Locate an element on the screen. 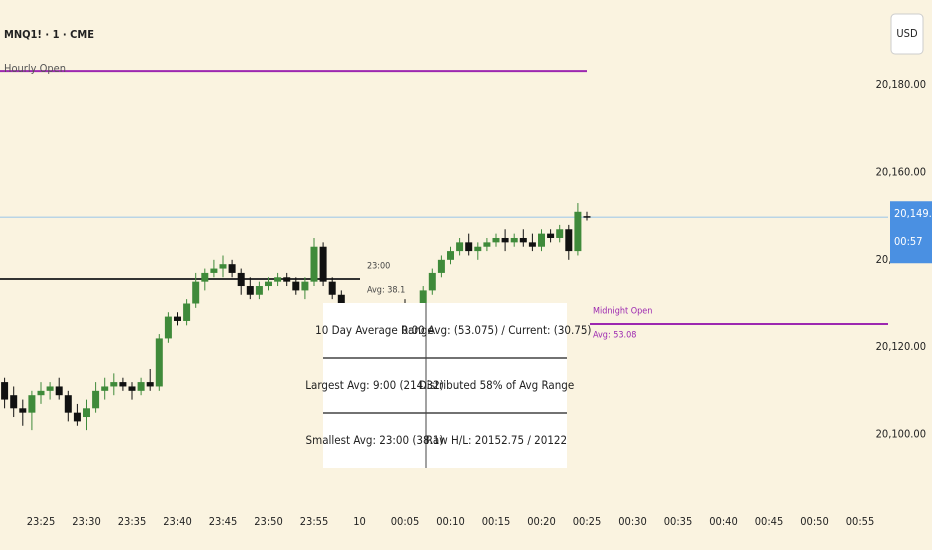 The width and height of the screenshot is (932, 550). x-tick-label: 00:40 is located at coordinates (723, 521).